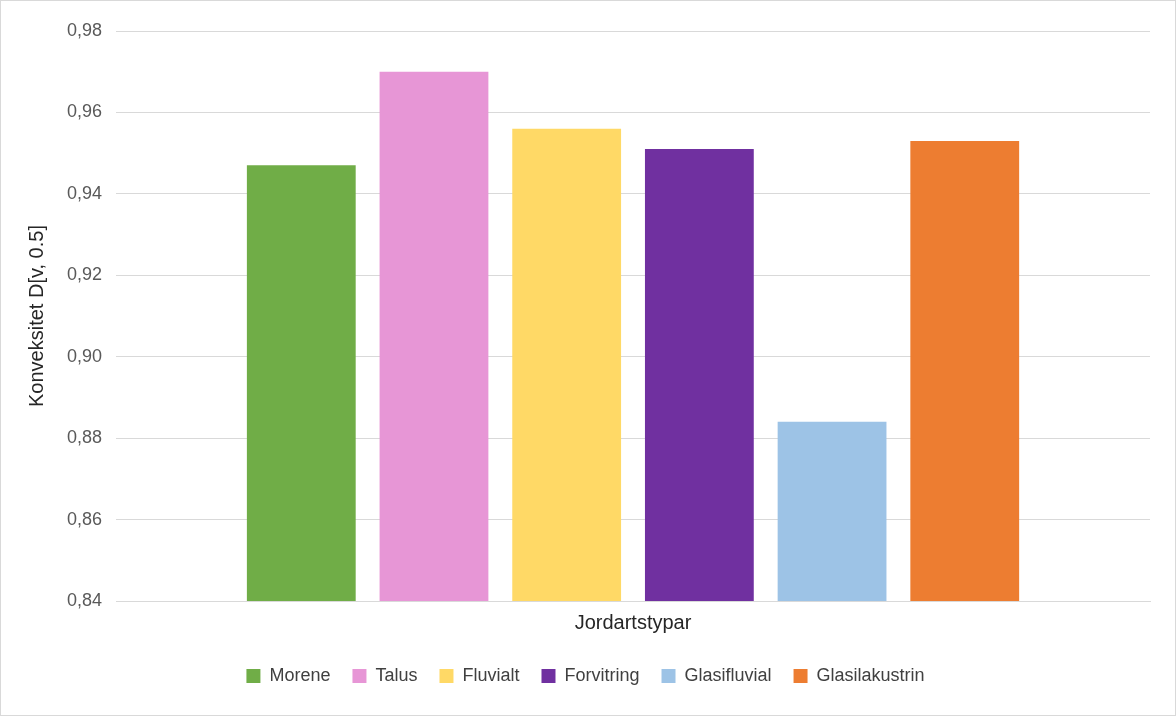  I want to click on y-tick-label: 0,84, so click(84, 599).